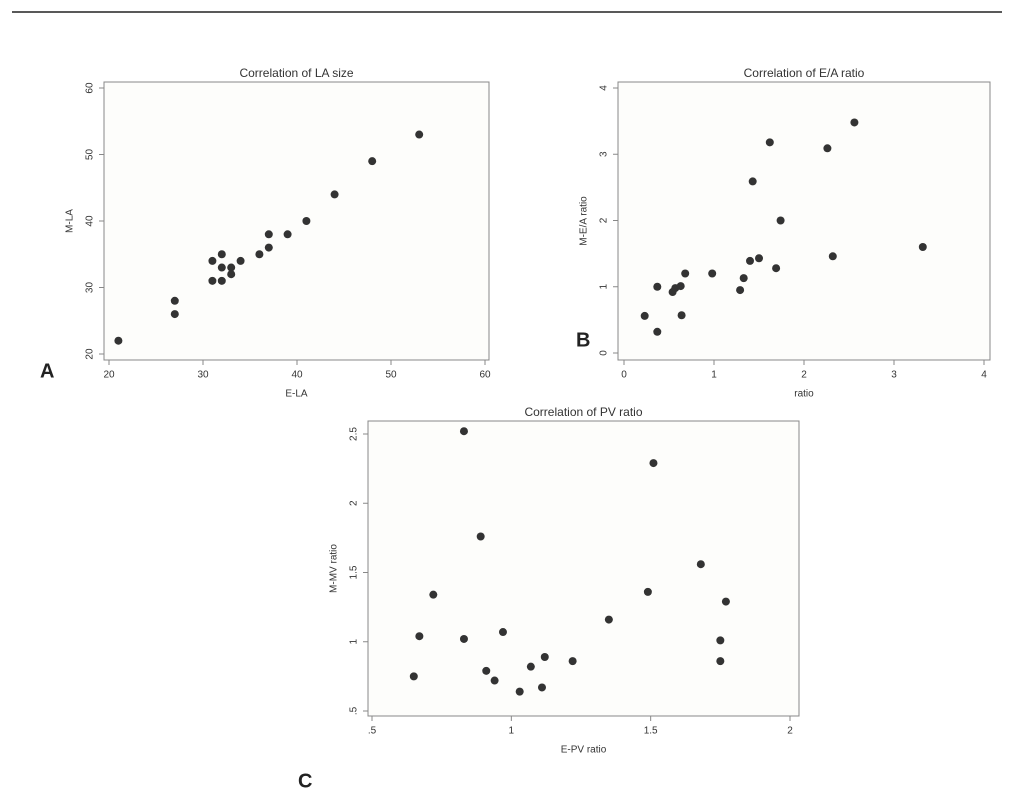  Describe the element at coordinates (47, 371) in the screenshot. I see `panel-label: A` at that location.